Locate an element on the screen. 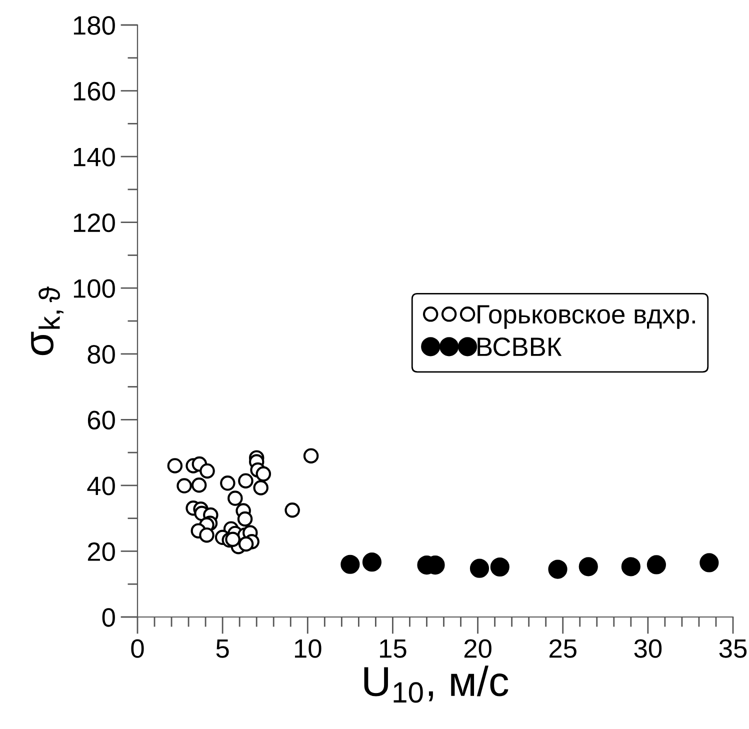 The image size is (749, 729). y-tick-label: 20 is located at coordinates (101, 552).